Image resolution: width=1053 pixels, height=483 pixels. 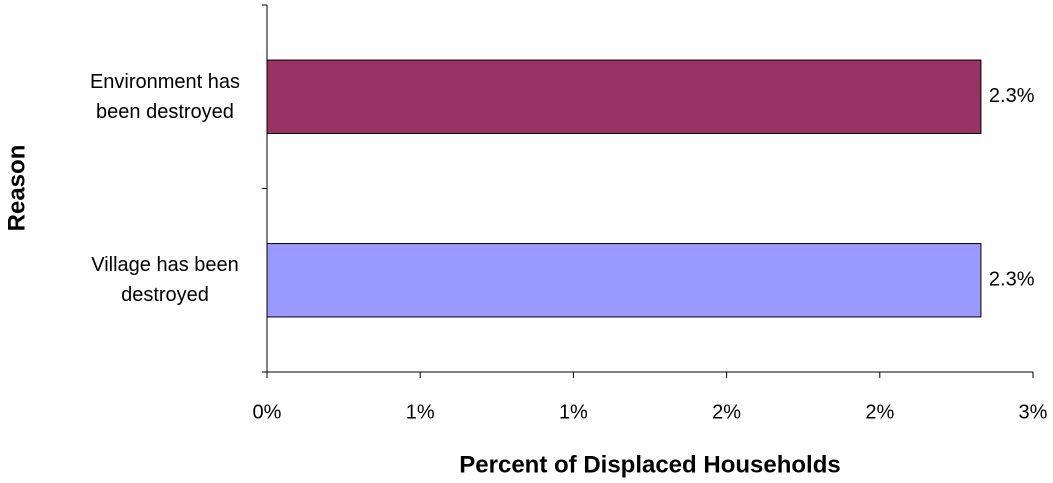 I want to click on x-axis-title: Percent of Displaced Households, so click(x=649, y=464).